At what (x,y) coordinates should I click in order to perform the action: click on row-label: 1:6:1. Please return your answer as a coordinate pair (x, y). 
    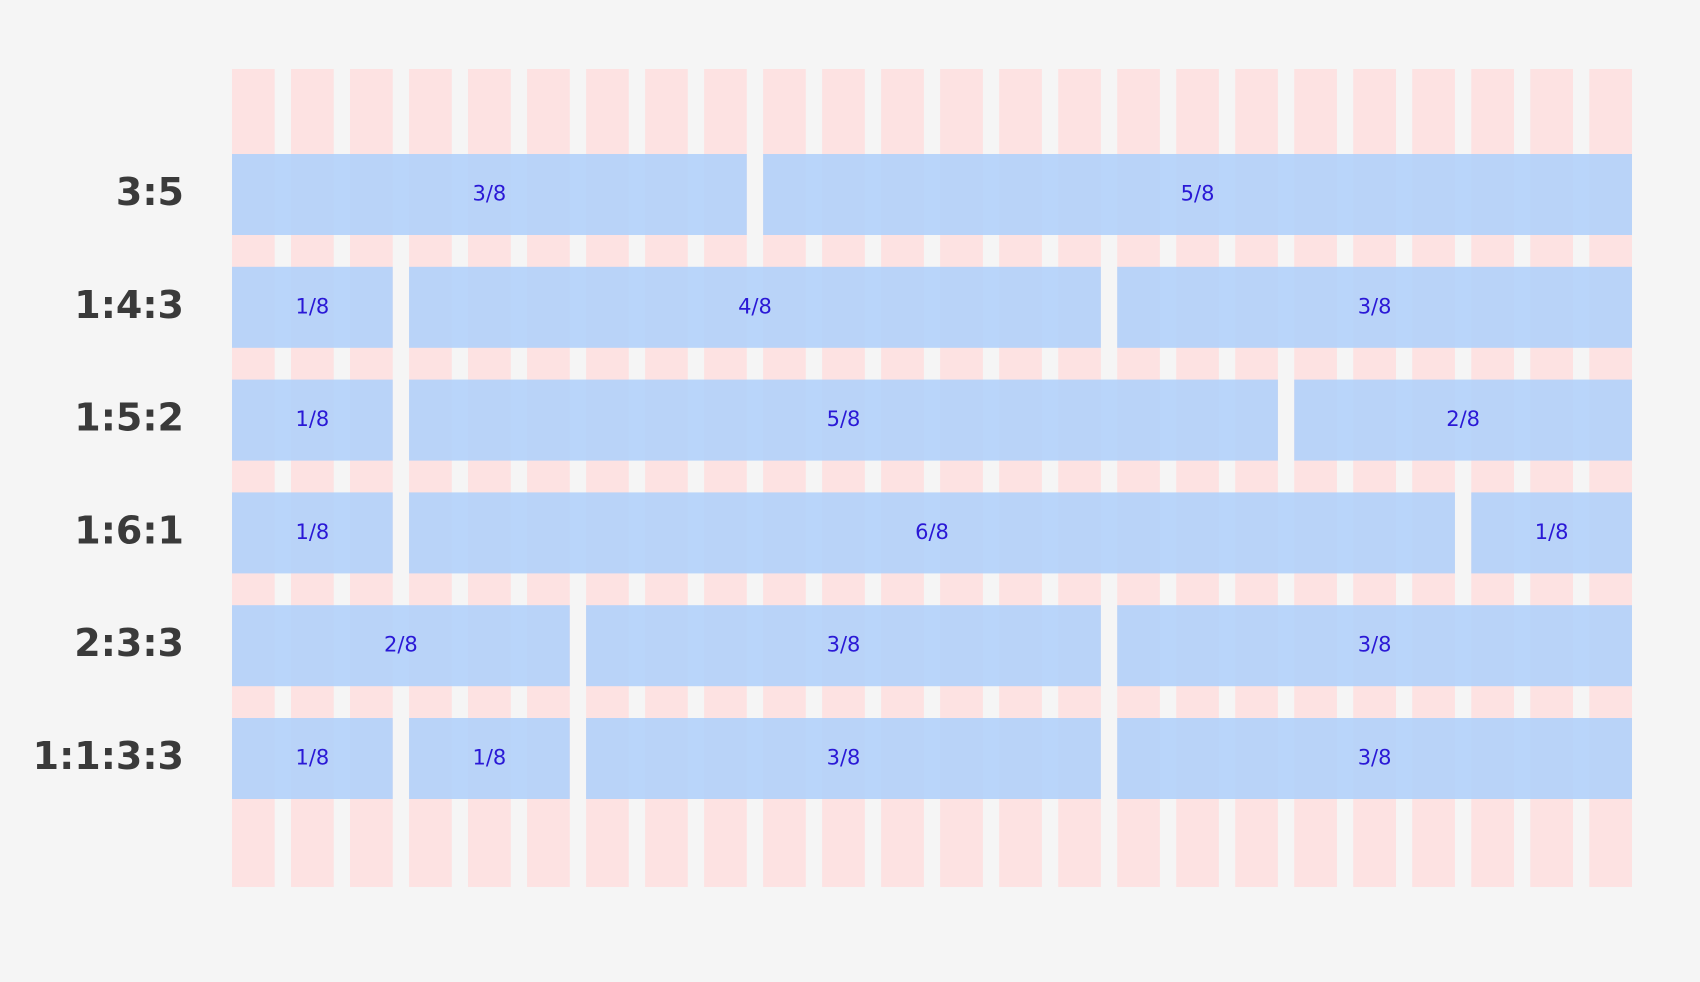
    Looking at the image, I should click on (129, 530).